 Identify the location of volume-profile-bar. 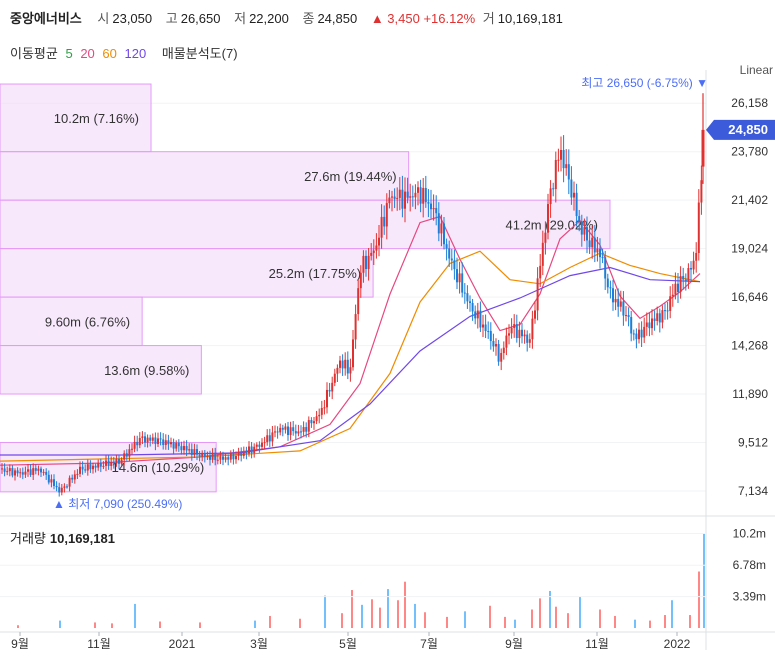
(205, 176).